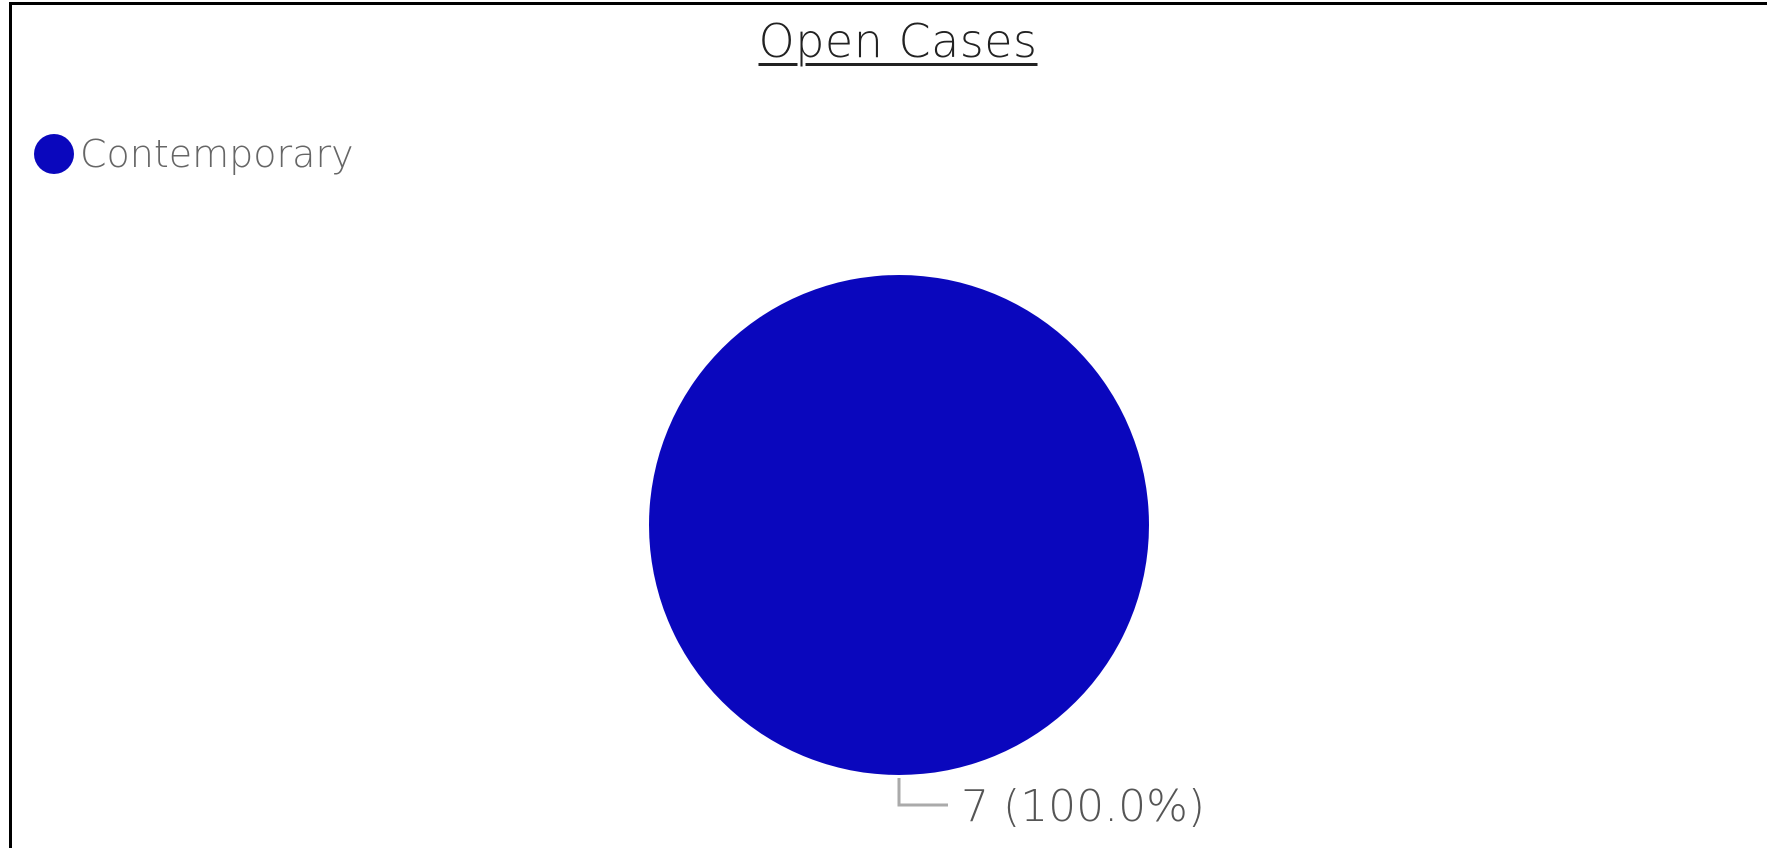  I want to click on leader-line, so click(922, 792).